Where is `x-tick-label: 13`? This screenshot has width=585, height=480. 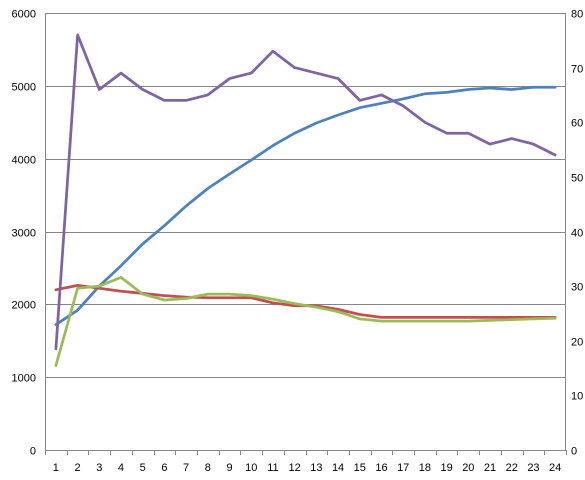
x-tick-label: 13 is located at coordinates (316, 468).